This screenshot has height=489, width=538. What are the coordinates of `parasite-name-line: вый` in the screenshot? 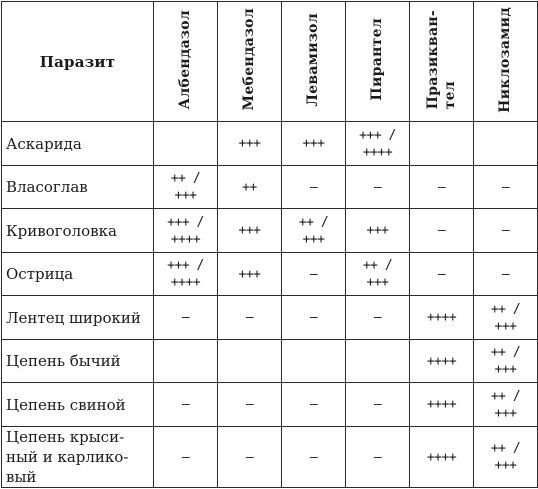 It's located at (21, 477).